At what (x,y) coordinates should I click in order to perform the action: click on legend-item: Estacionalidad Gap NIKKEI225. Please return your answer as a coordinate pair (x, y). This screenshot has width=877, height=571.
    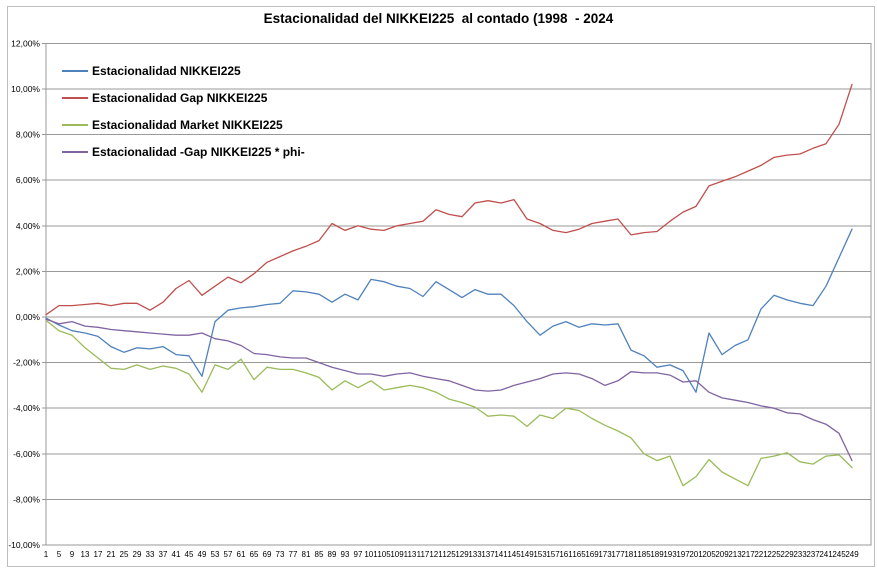
    Looking at the image, I should click on (183, 97).